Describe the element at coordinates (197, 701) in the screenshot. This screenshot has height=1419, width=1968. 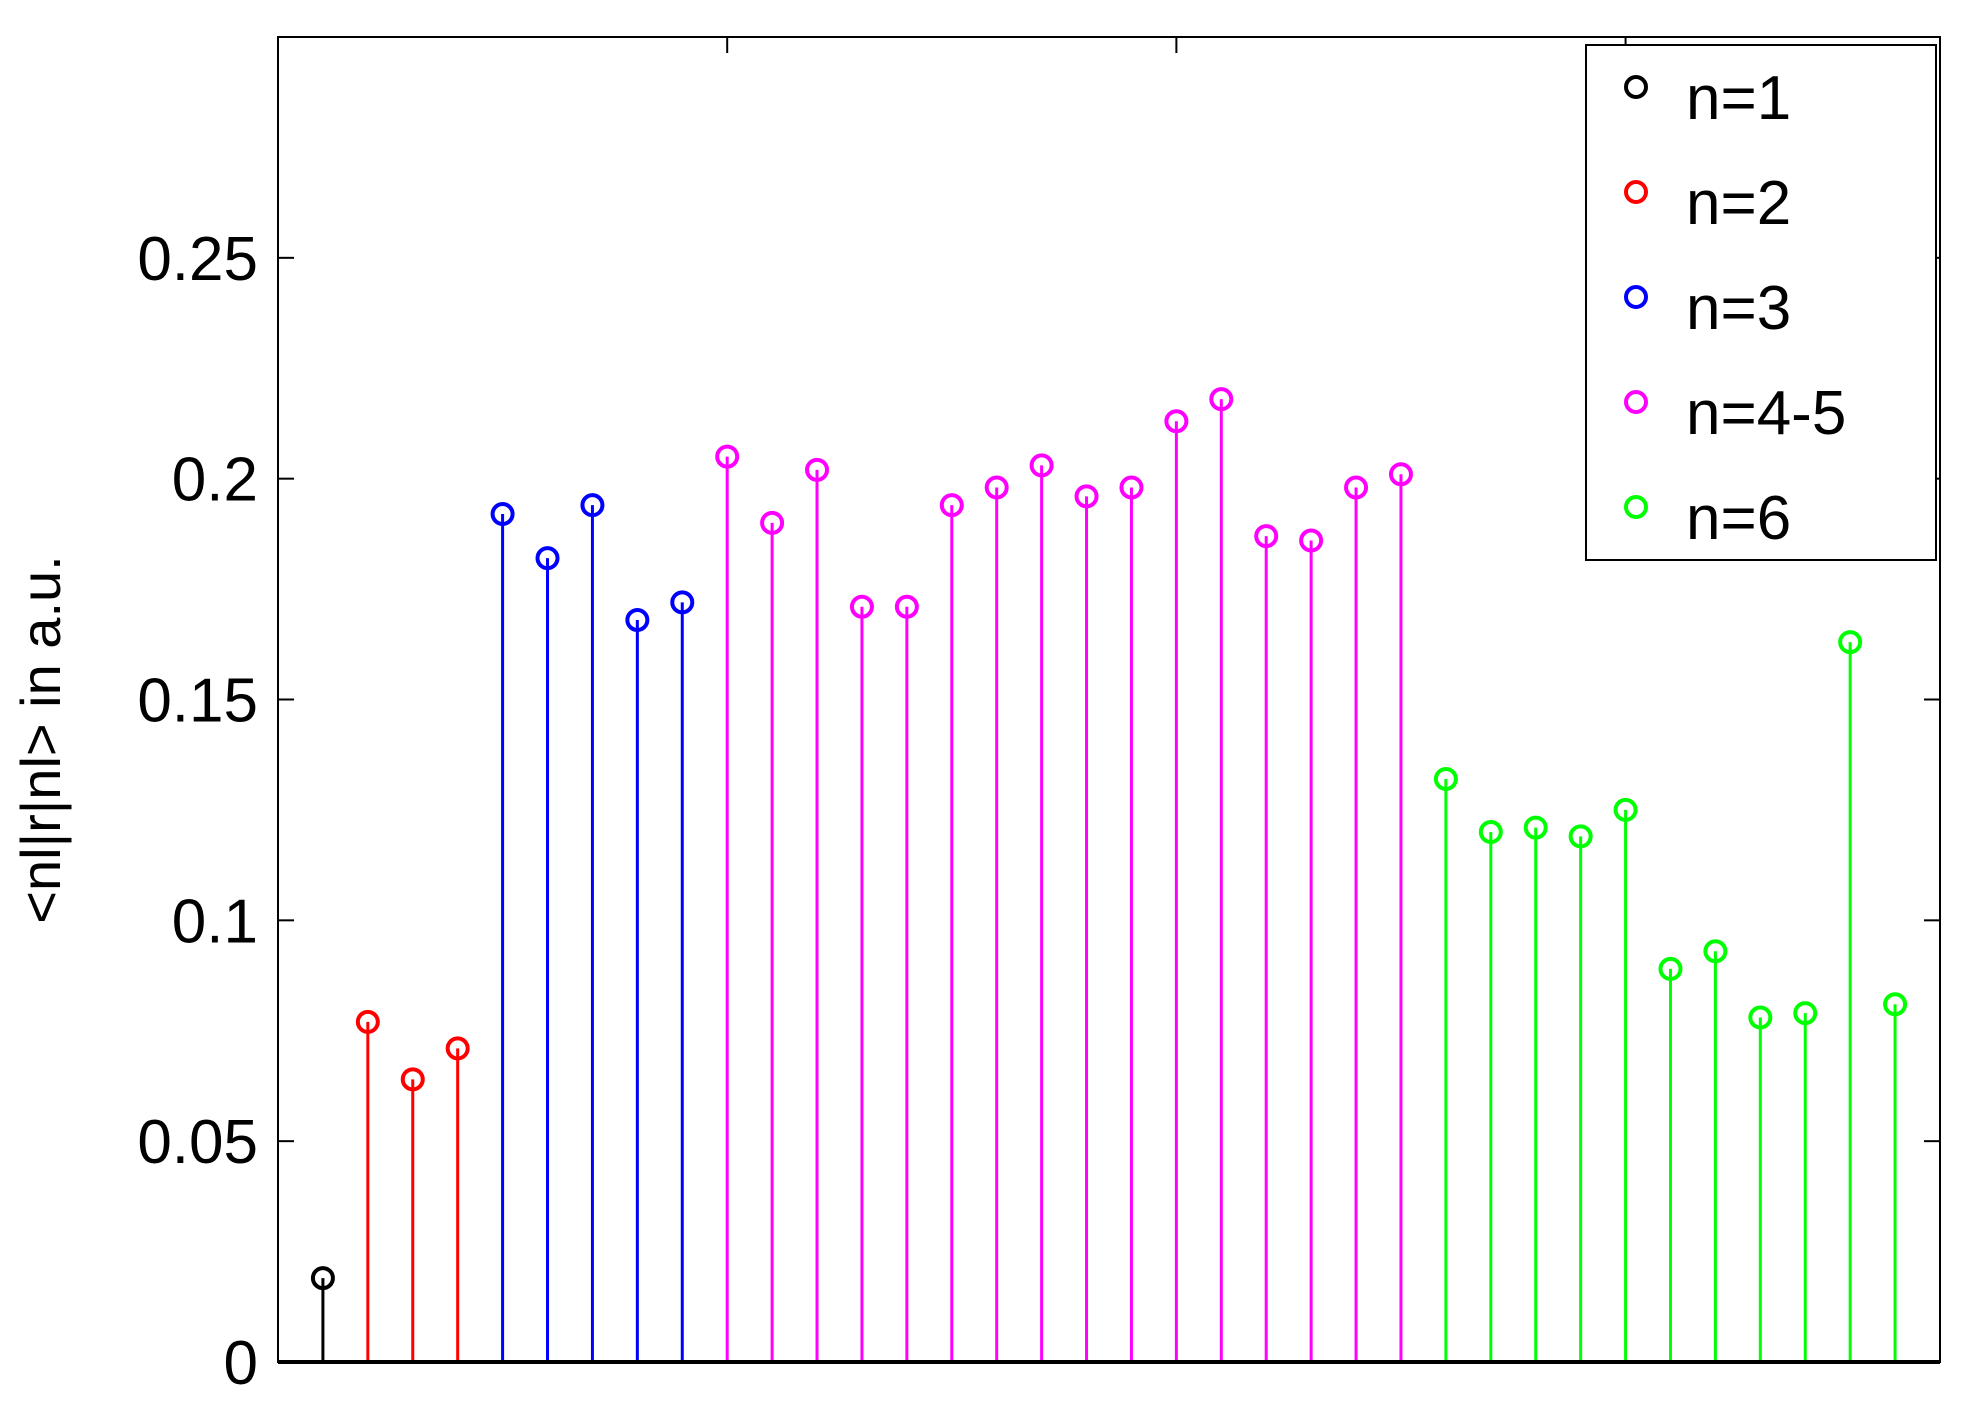
I see `y-tick-label: 0.15` at that location.